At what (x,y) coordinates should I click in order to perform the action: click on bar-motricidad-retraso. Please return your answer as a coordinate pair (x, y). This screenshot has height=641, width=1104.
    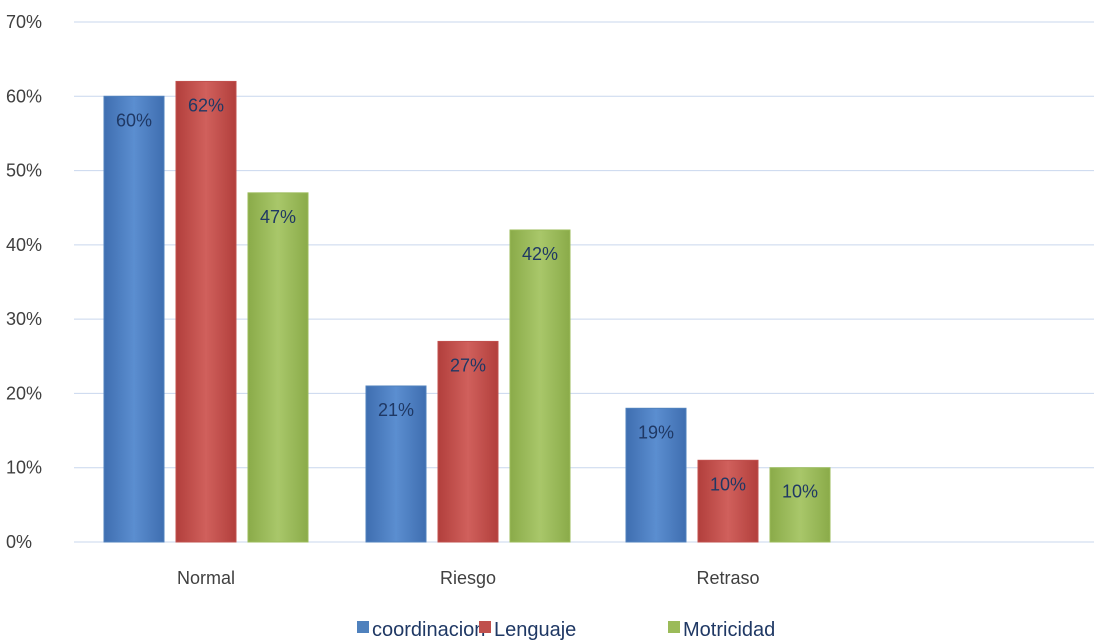
    Looking at the image, I should click on (800, 505).